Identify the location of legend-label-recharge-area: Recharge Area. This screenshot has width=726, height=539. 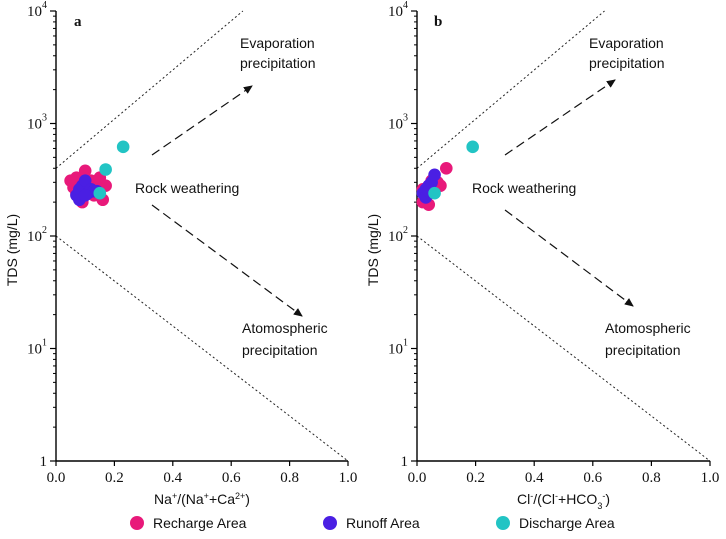
(200, 523).